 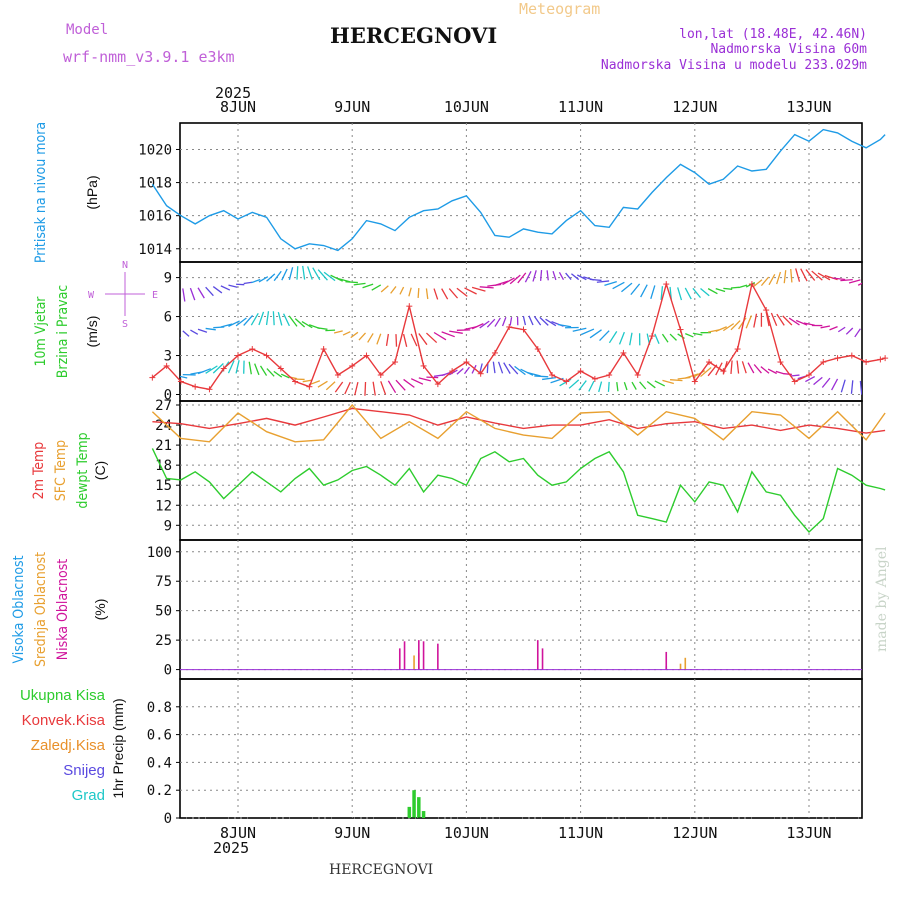 What do you see at coordinates (163, 612) in the screenshot?
I see `y-tick-label: 50` at bounding box center [163, 612].